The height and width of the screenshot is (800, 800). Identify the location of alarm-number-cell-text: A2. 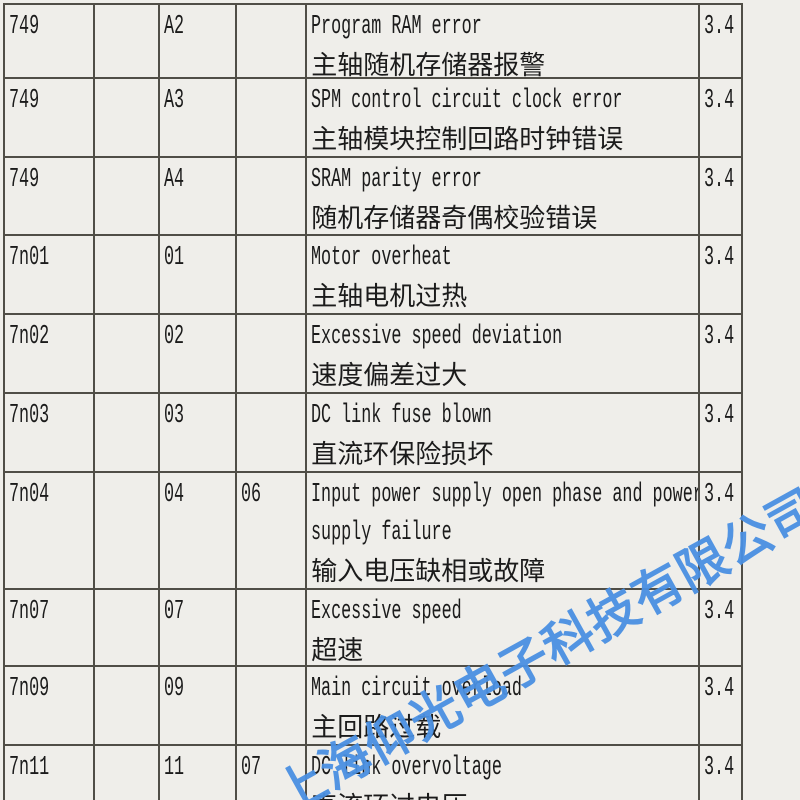
(173, 27).